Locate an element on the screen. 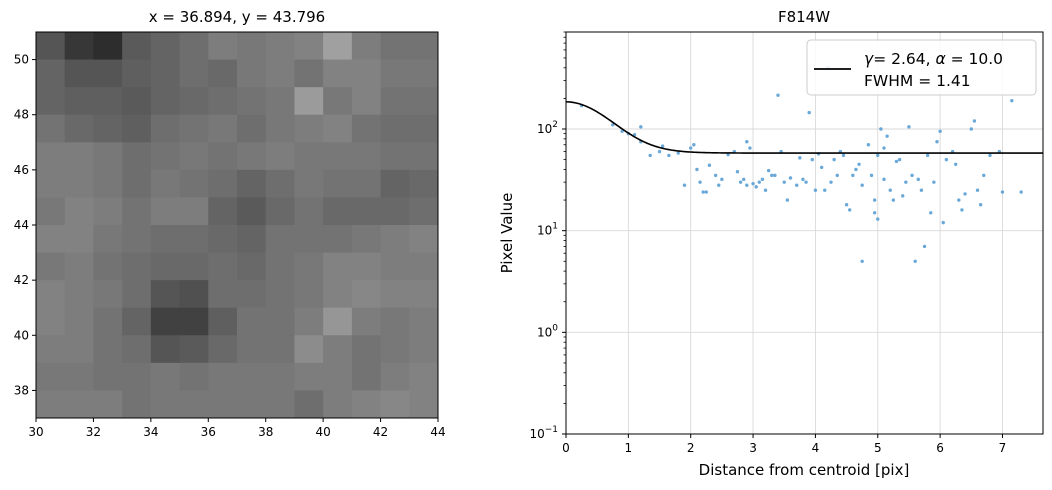  x-tick-label: 0 is located at coordinates (566, 448).